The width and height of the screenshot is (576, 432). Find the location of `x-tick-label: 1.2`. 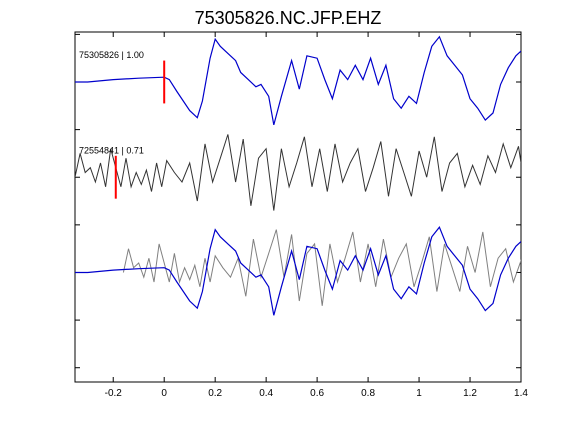

x-tick-label: 1.2 is located at coordinates (470, 393).